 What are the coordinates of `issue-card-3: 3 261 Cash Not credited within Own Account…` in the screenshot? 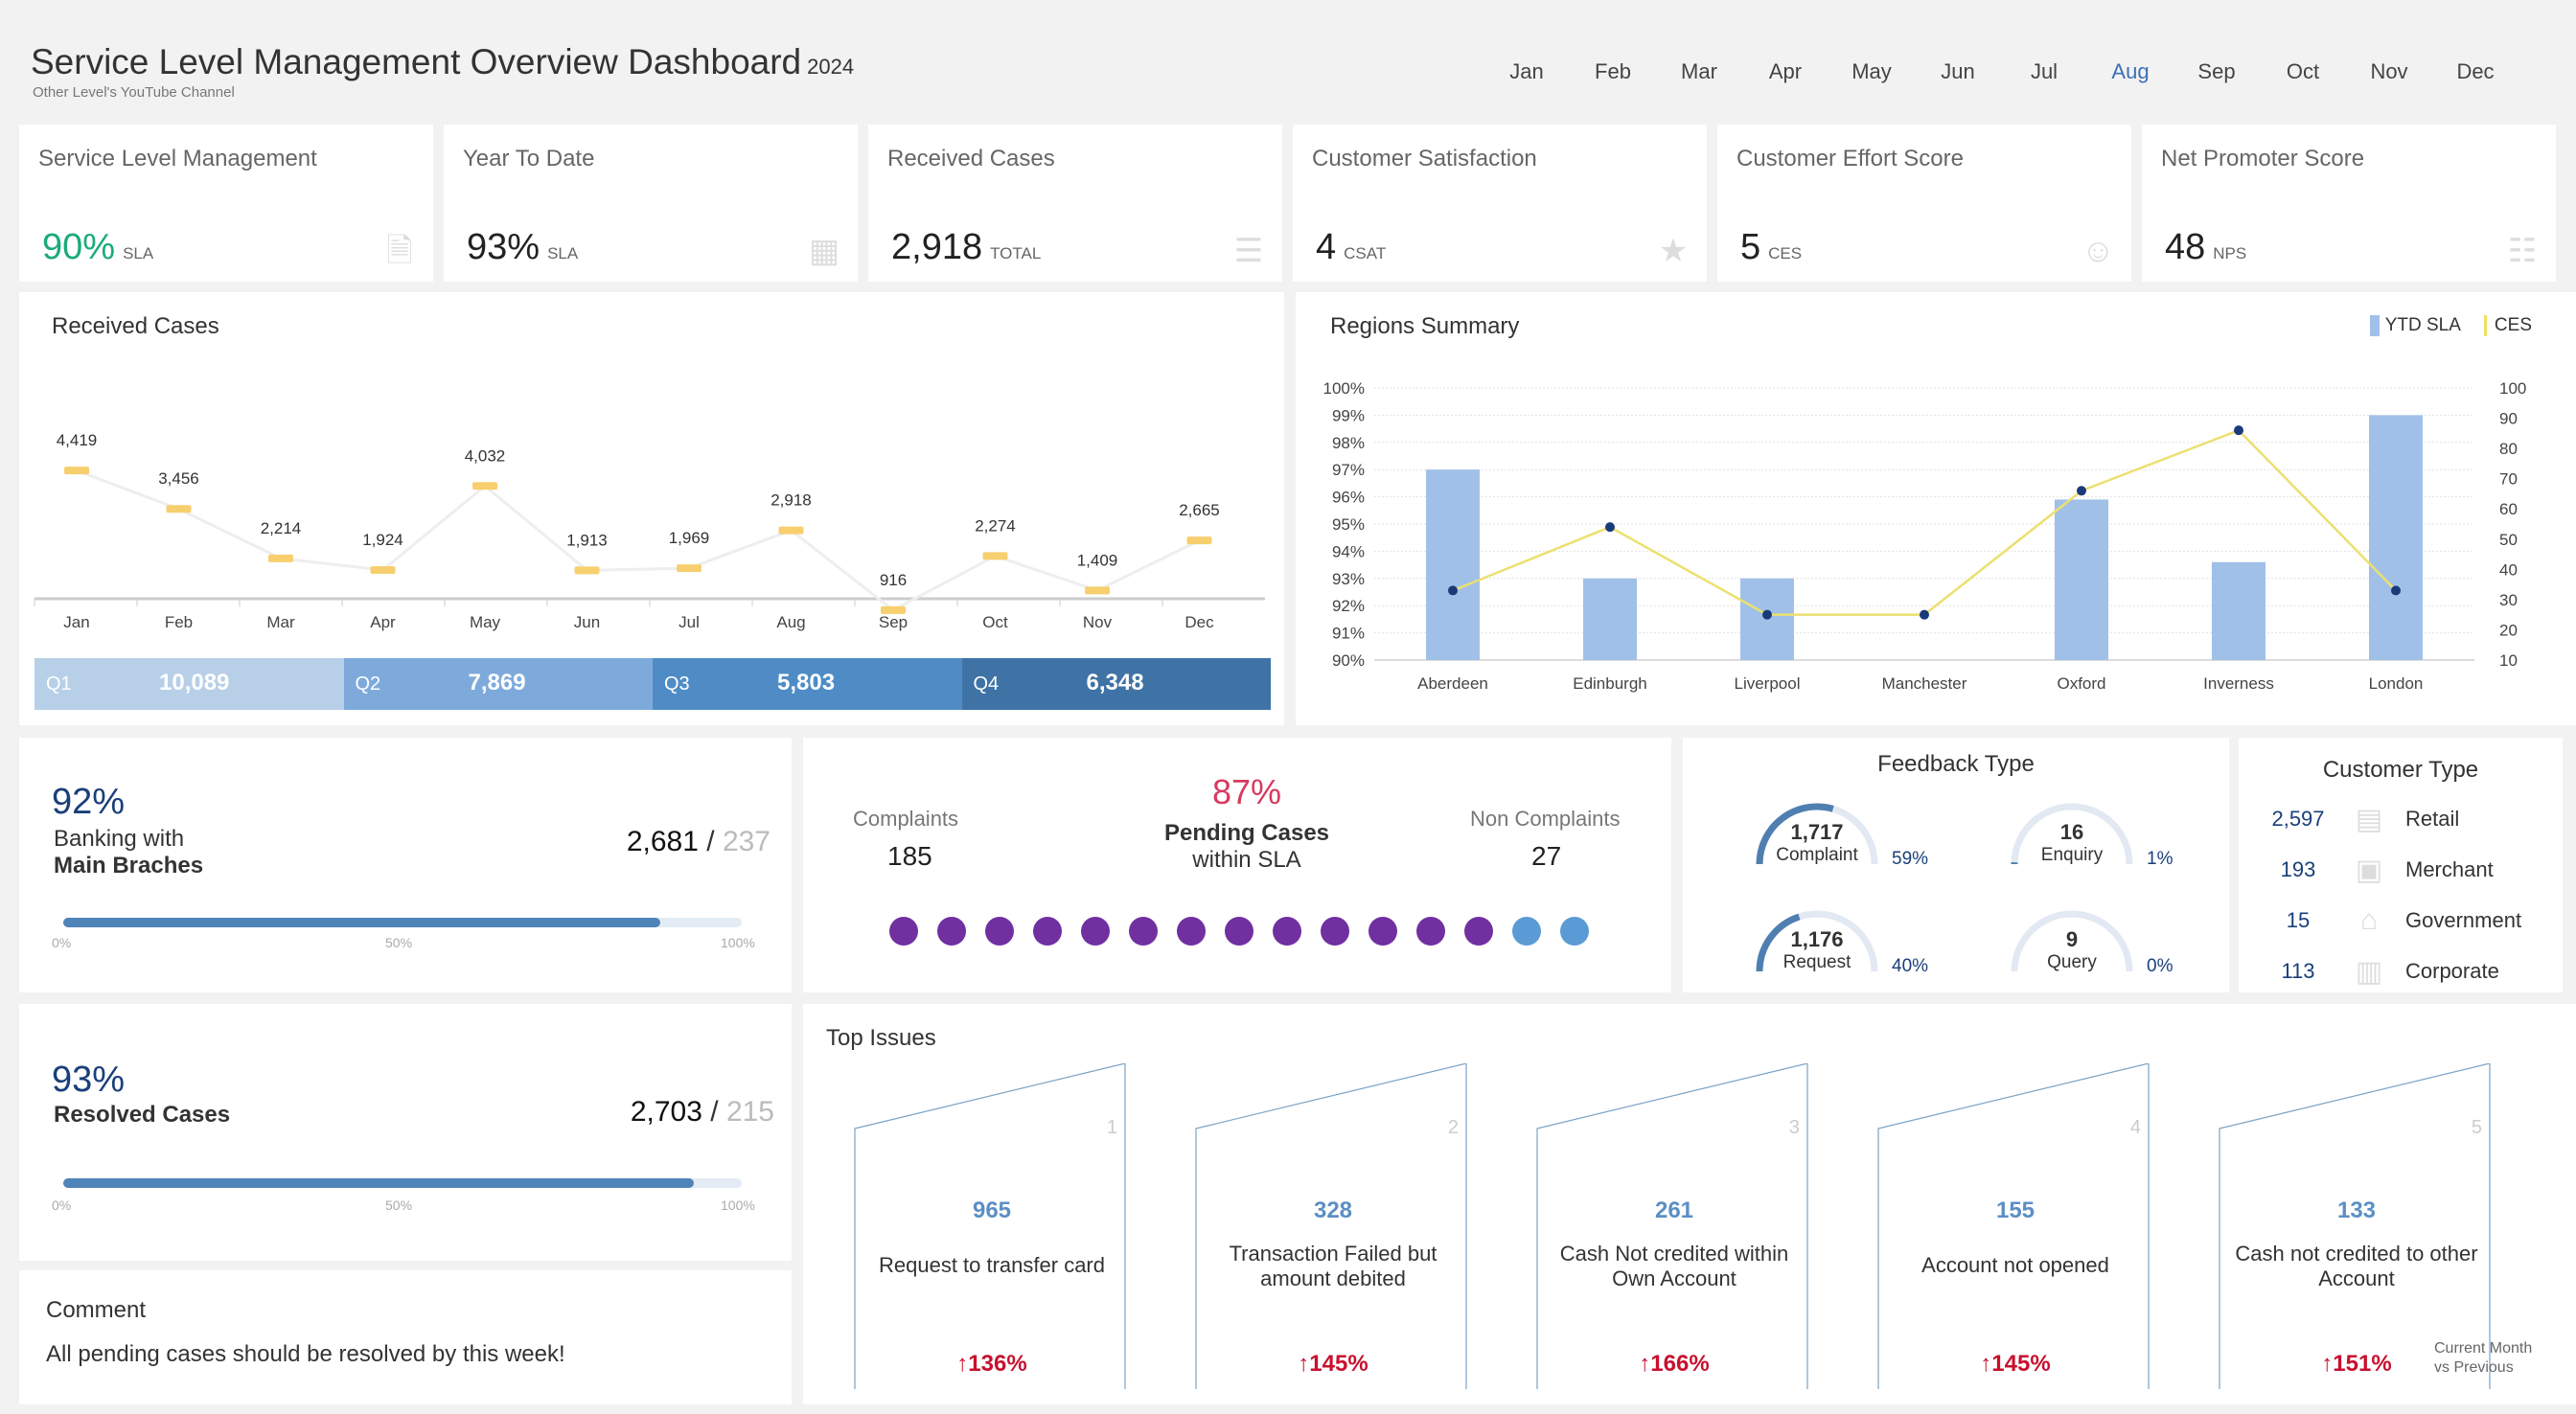 It's located at (1674, 1226).